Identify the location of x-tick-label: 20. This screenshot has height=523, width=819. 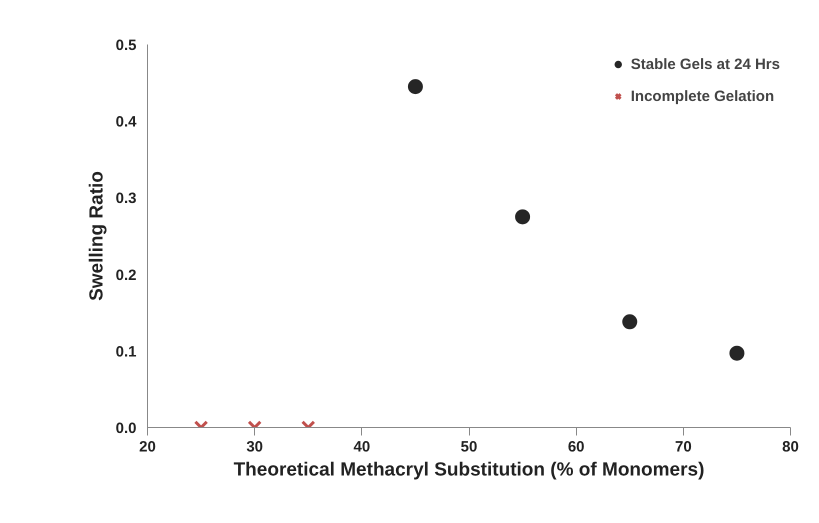
(147, 447).